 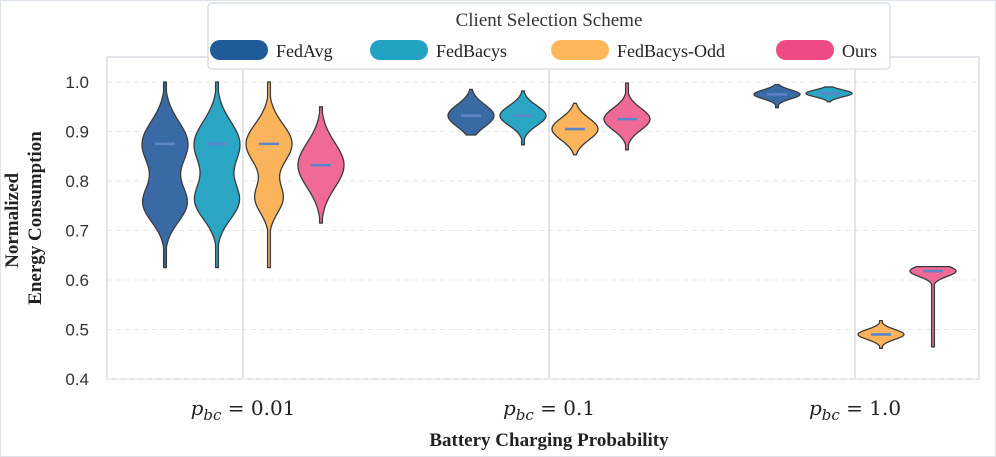 What do you see at coordinates (471, 51) in the screenshot?
I see `legend-label: FedBacys` at bounding box center [471, 51].